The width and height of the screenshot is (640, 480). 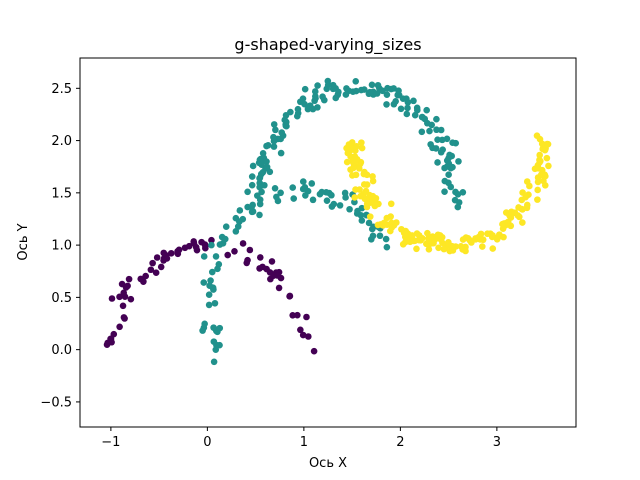 I want to click on y-tick-label: 2.0, so click(x=61, y=141).